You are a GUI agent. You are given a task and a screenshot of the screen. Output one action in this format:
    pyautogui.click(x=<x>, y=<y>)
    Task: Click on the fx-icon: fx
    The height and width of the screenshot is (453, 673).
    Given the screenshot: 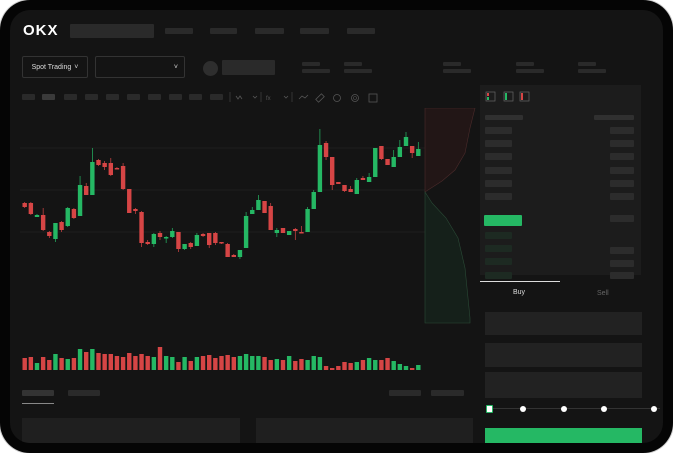 What is the action you would take?
    pyautogui.click(x=268, y=99)
    